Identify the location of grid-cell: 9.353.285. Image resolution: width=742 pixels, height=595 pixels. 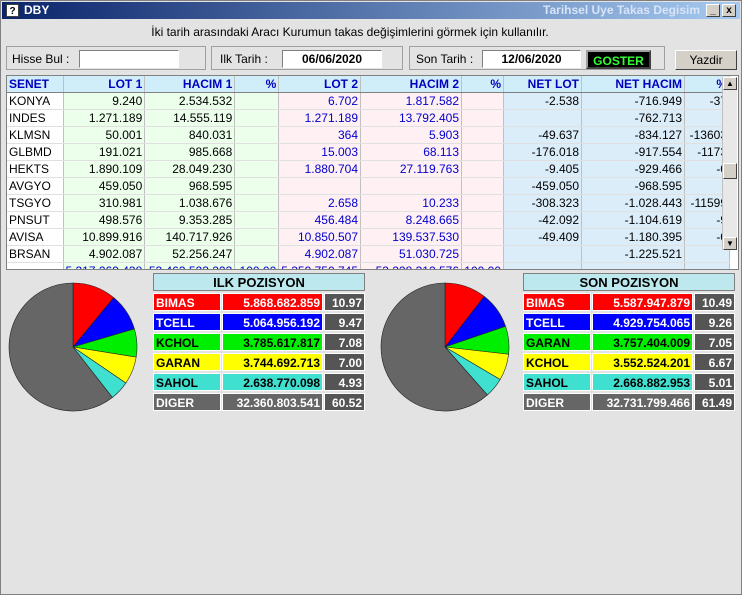
(190, 220).